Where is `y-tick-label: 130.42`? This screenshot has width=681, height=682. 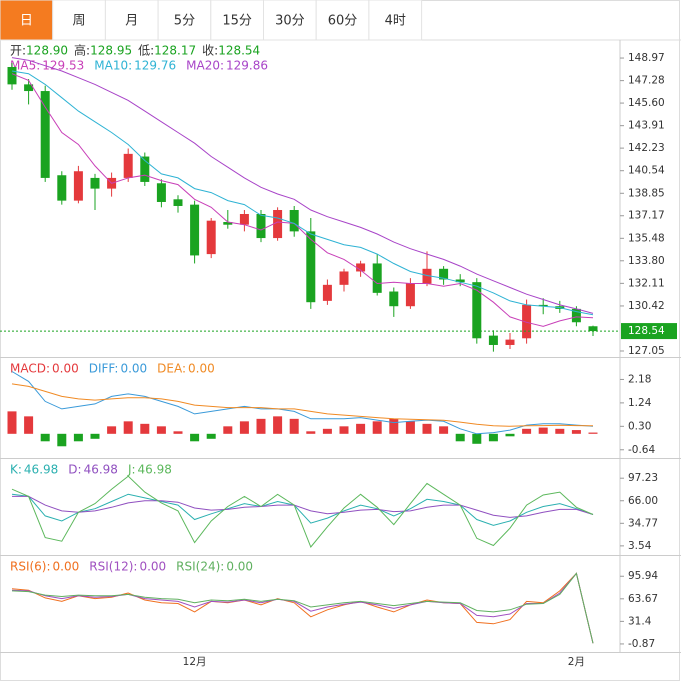 y-tick-label: 130.42 is located at coordinates (646, 306).